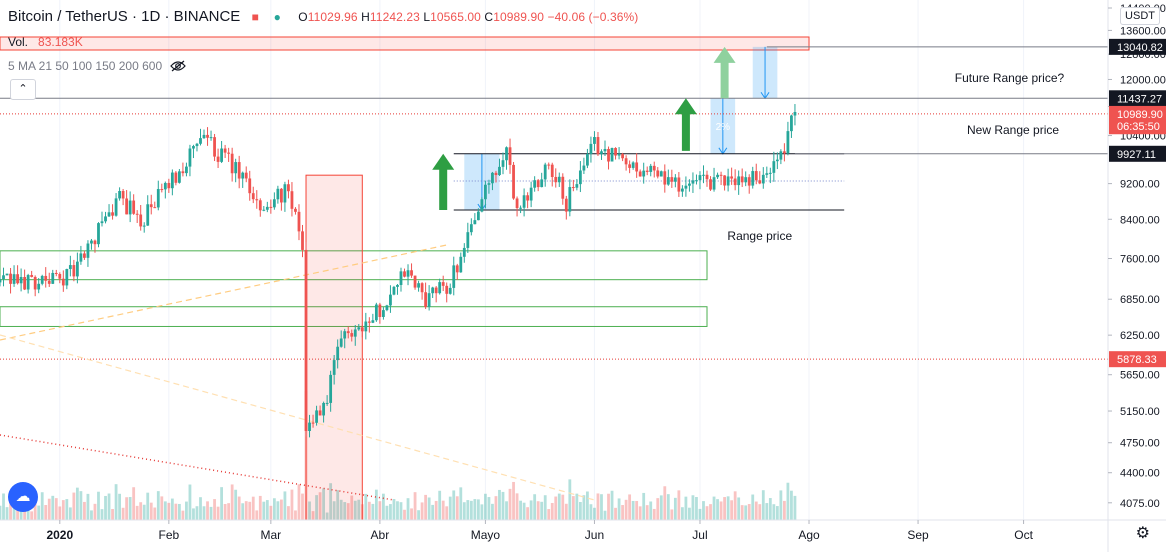 This screenshot has height=552, width=1166. What do you see at coordinates (1140, 444) in the screenshot?
I see `price-tick-label: 4750.00` at bounding box center [1140, 444].